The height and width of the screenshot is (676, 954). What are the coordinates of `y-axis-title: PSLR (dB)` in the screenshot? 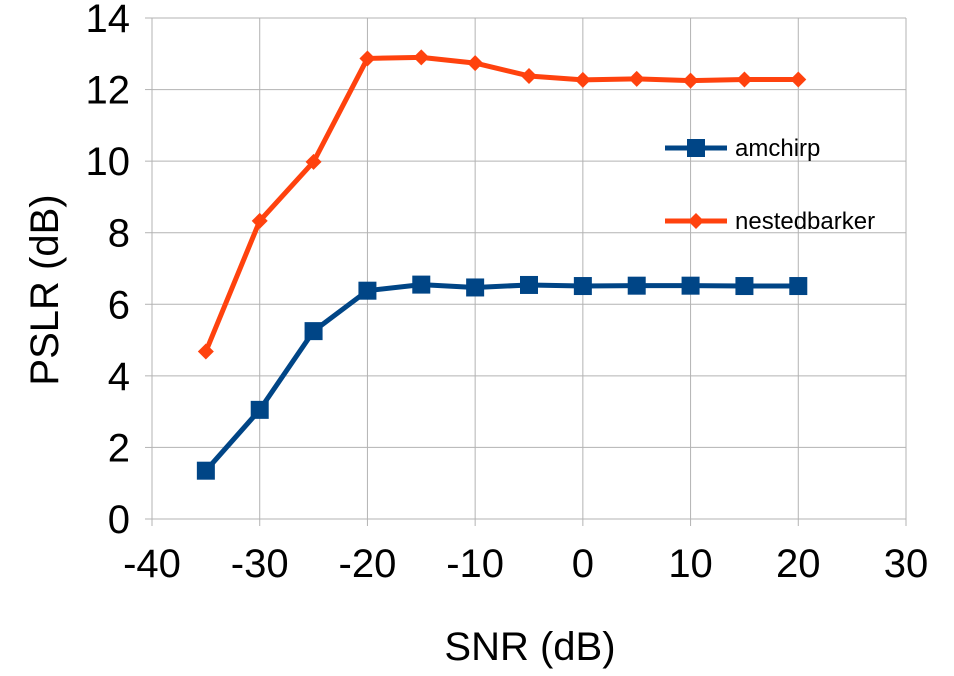 It's located at (45, 289).